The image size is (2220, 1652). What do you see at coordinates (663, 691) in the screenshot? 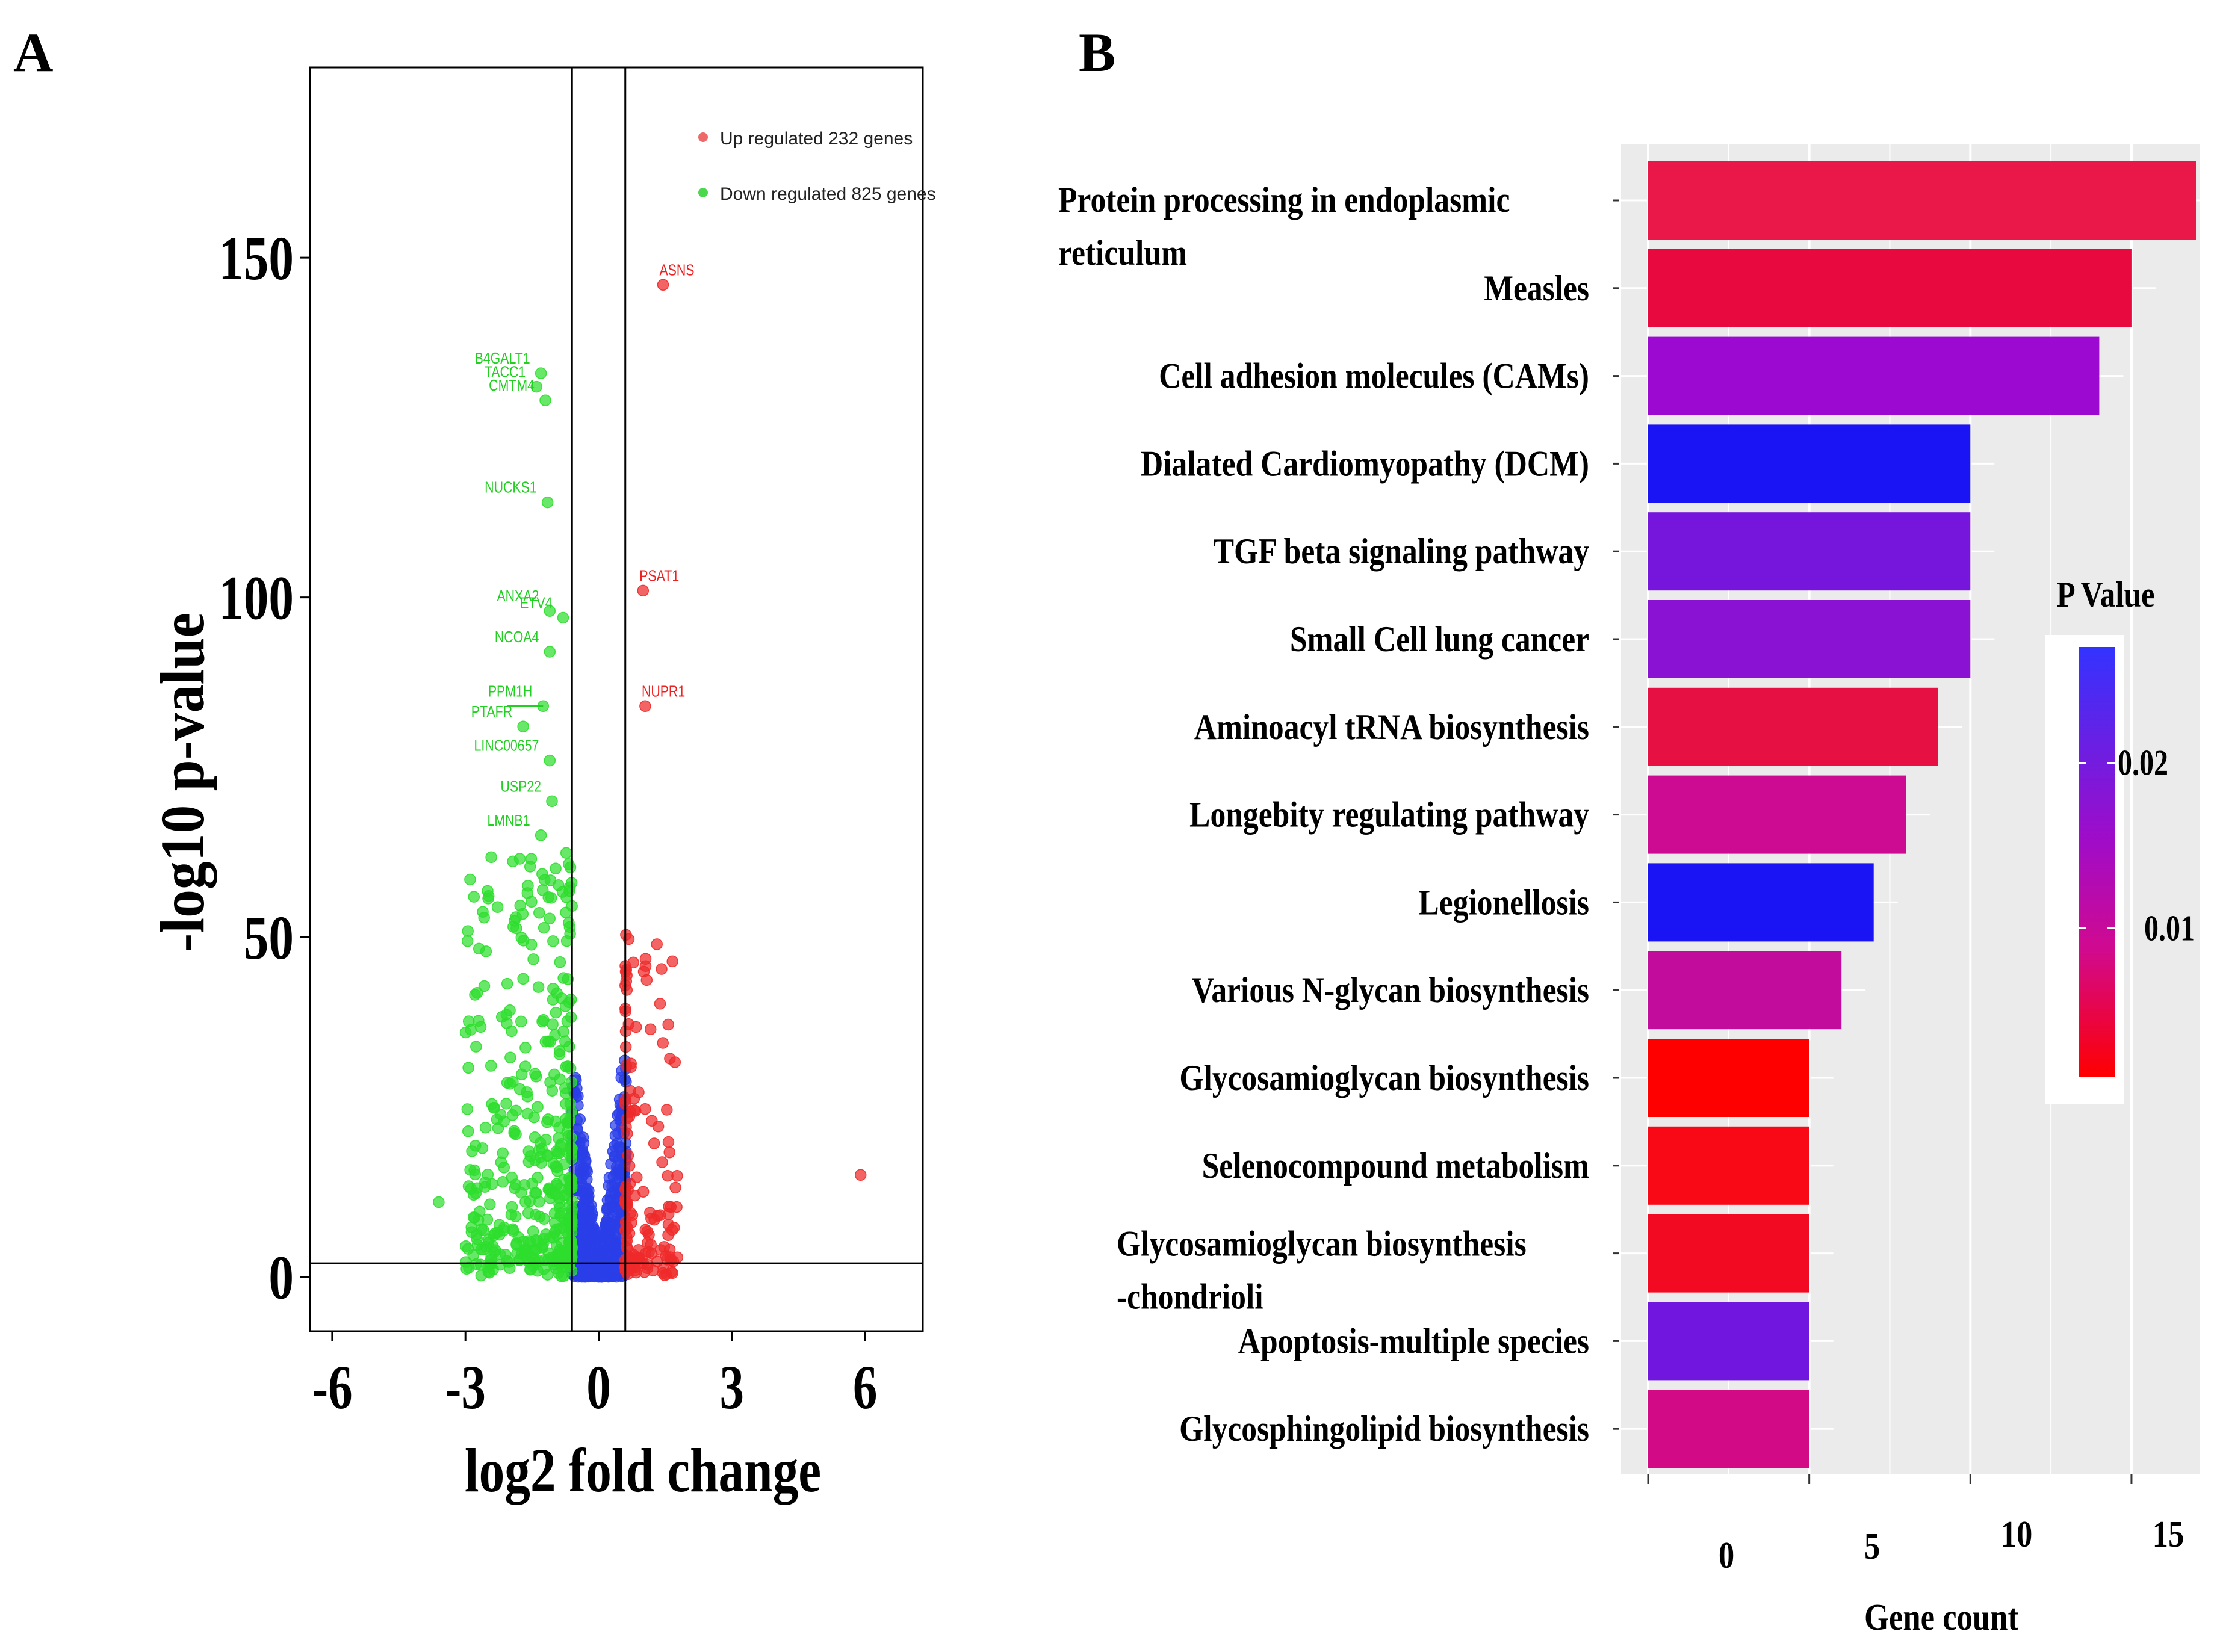
I see `gene-label: NUPR1` at bounding box center [663, 691].